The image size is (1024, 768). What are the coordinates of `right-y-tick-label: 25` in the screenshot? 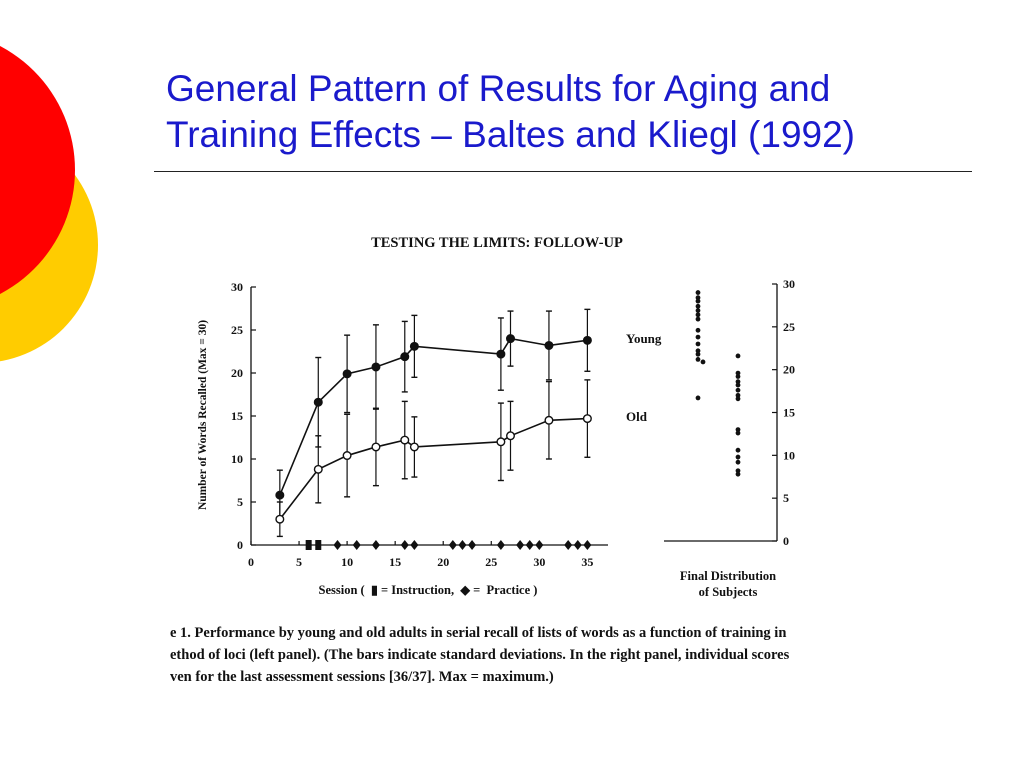 It's located at (789, 327).